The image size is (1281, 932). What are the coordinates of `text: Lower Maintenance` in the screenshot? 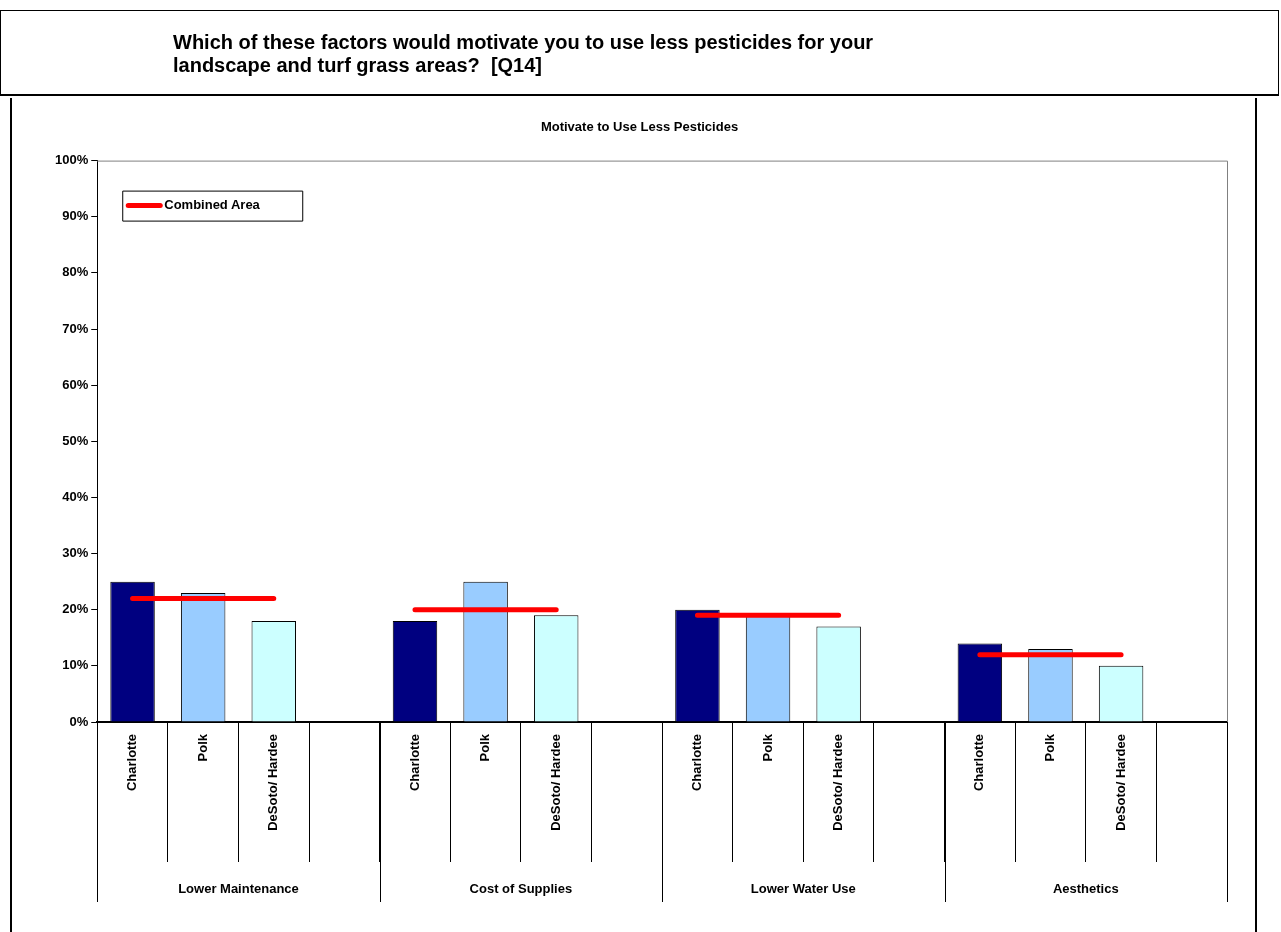 It's located at (238, 888).